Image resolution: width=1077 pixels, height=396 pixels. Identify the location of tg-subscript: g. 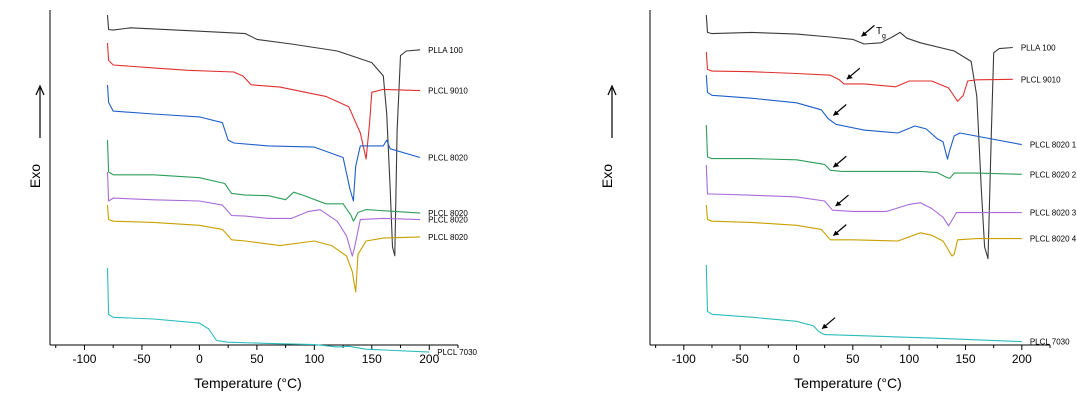
(884, 36).